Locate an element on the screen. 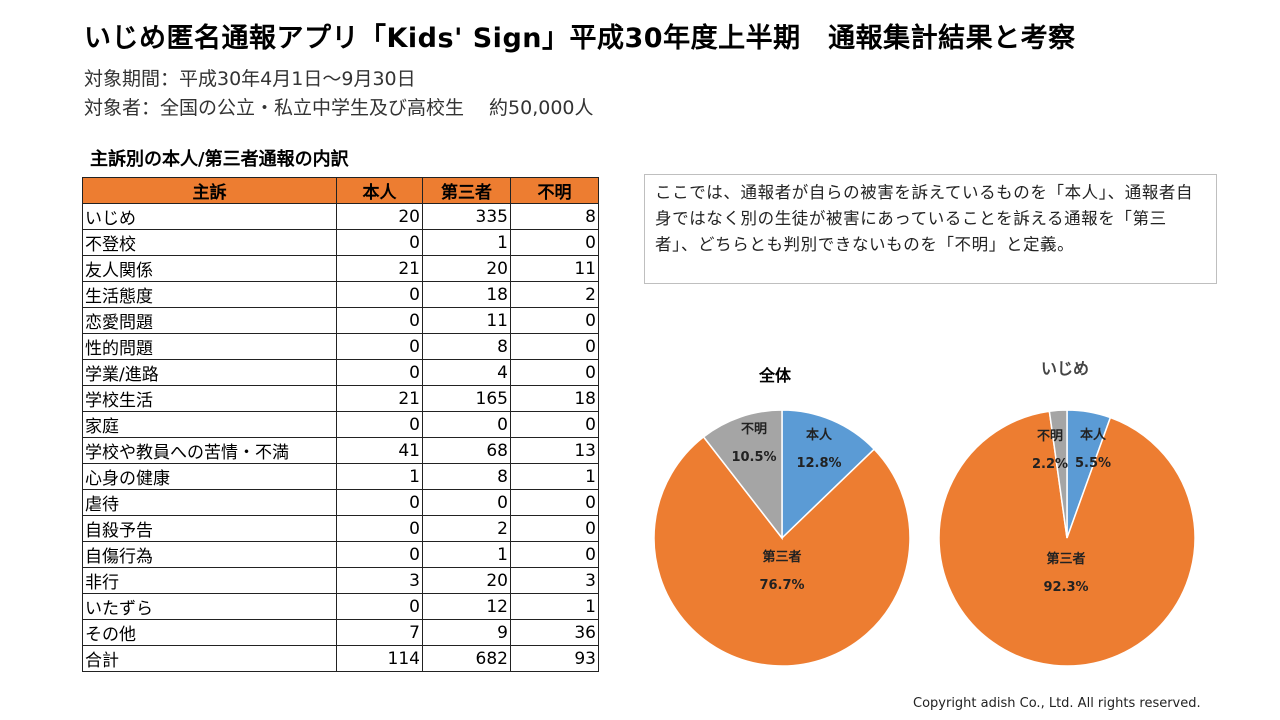 The height and width of the screenshot is (720, 1280). row-label: 恋愛問題 is located at coordinates (209, 320).